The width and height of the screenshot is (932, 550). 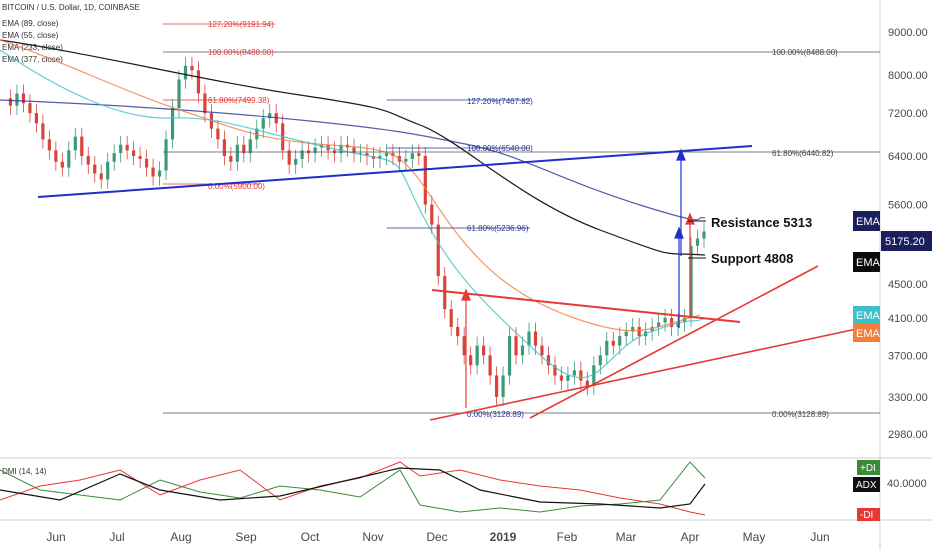 I want to click on current-price-badge, so click(x=906, y=241).